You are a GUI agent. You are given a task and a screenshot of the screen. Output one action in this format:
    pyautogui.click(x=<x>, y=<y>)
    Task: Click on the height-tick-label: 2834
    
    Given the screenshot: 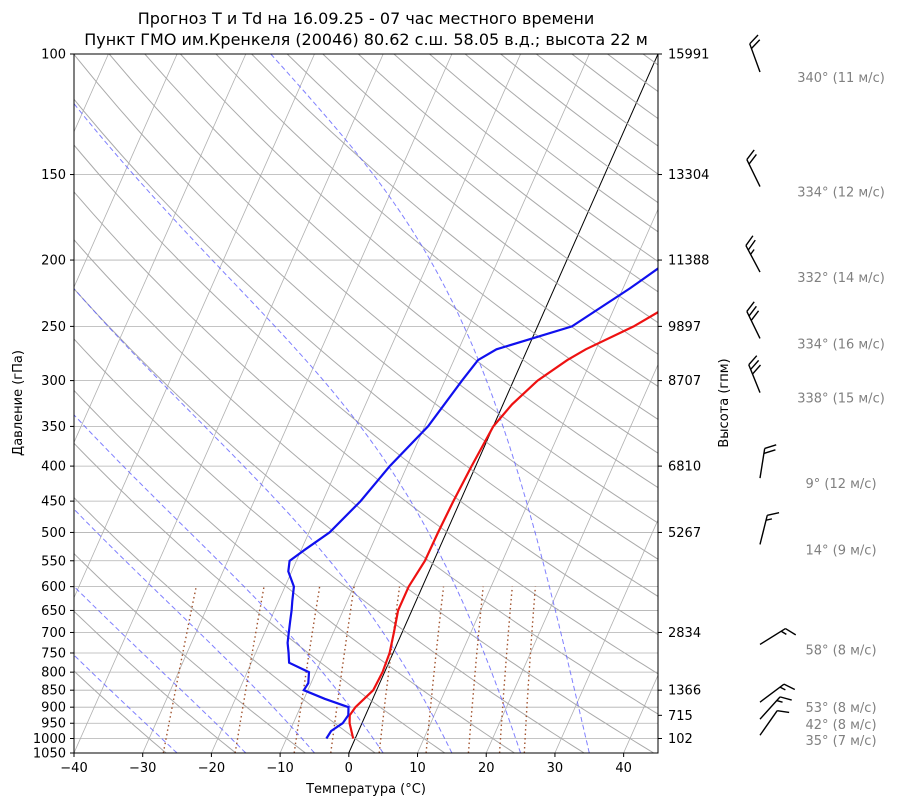 What is the action you would take?
    pyautogui.click(x=684, y=633)
    